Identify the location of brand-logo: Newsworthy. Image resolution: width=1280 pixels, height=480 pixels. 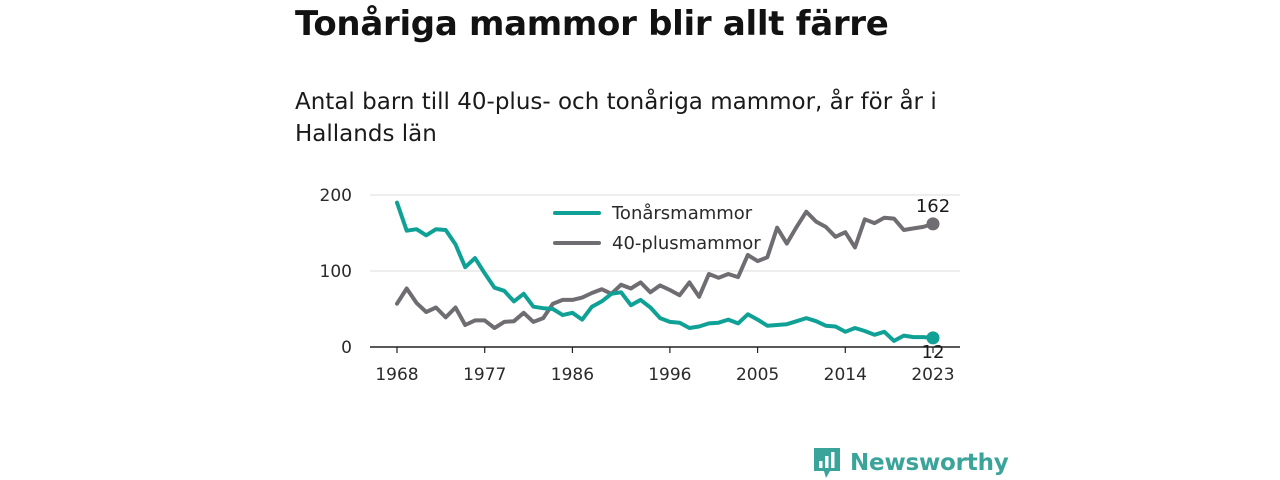
(911, 463).